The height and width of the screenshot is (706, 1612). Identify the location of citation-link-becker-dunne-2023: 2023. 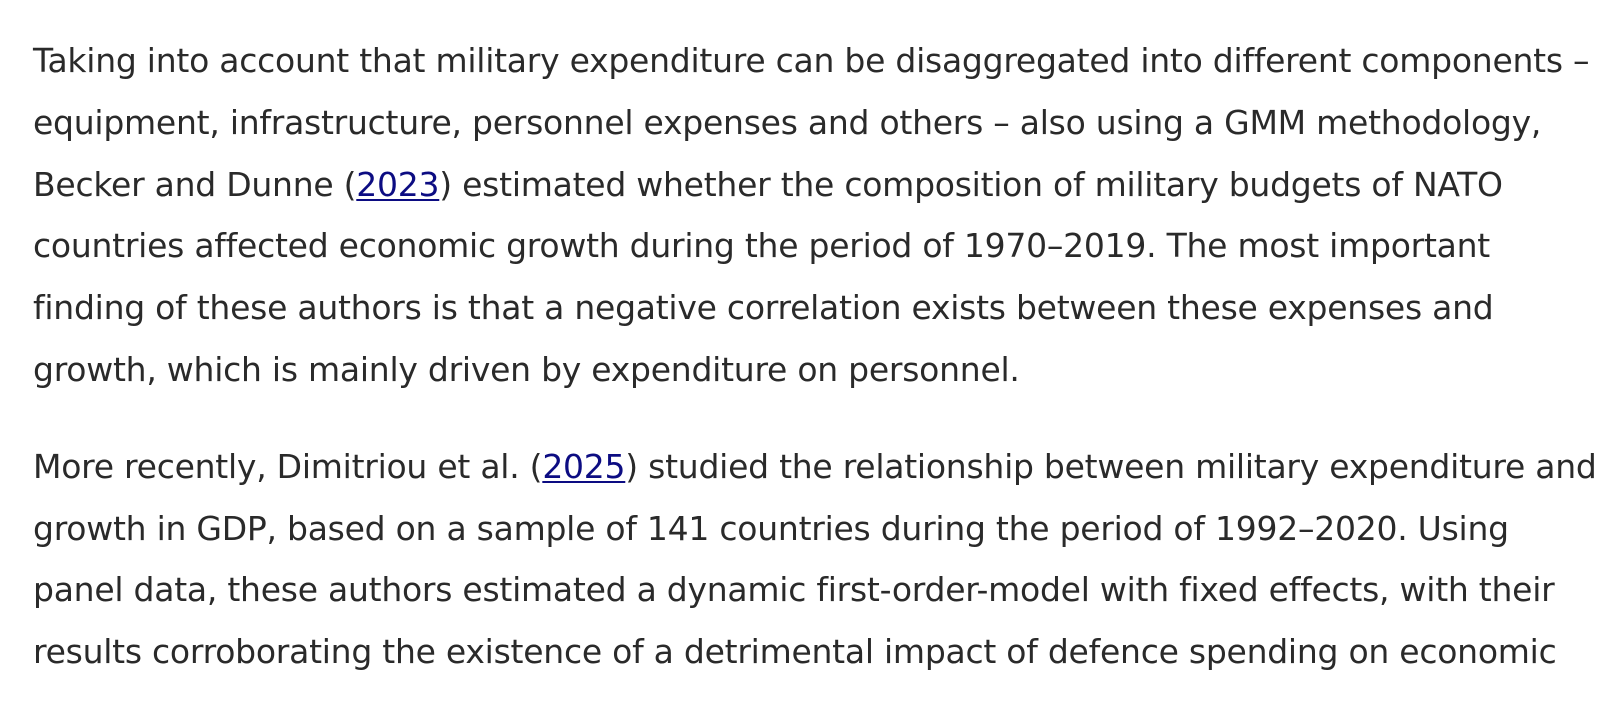
(398, 184).